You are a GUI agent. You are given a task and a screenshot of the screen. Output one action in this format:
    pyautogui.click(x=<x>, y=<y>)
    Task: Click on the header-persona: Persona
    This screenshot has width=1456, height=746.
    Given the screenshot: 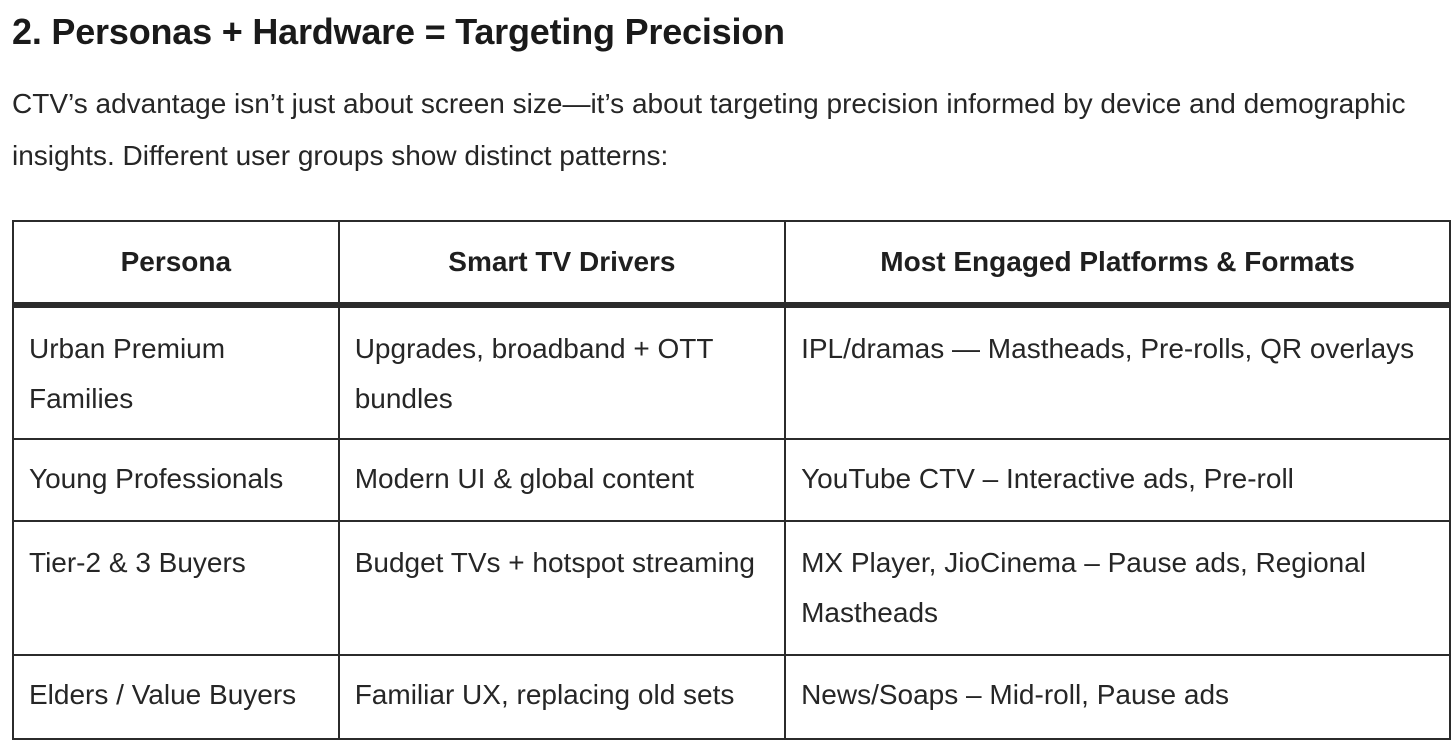 What is the action you would take?
    pyautogui.click(x=176, y=264)
    